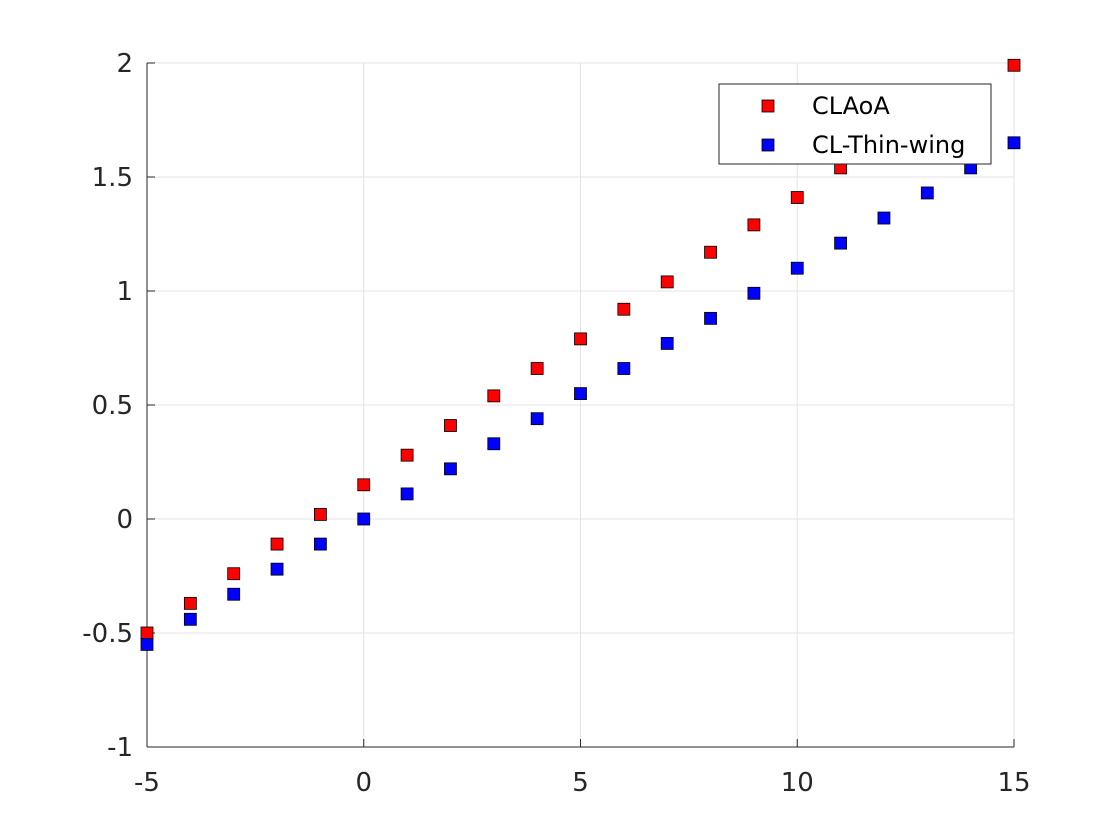  Describe the element at coordinates (112, 406) in the screenshot. I see `y-tick-label: 0.5` at that location.